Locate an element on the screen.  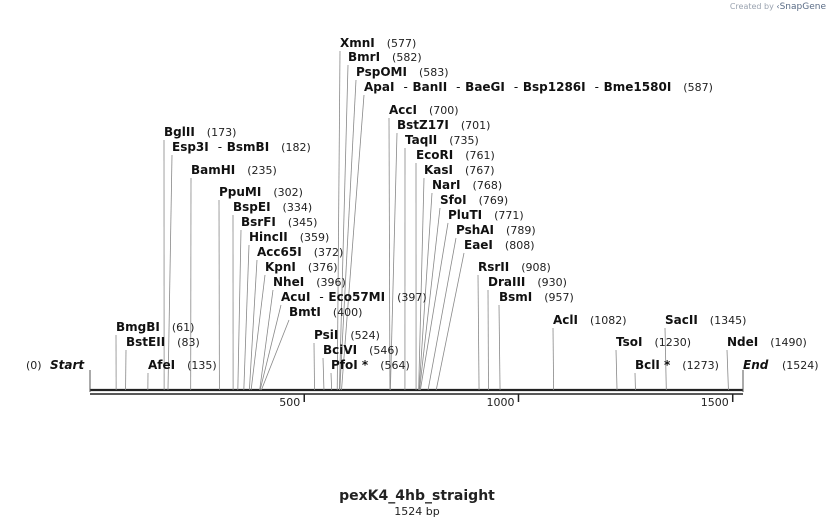
site-name: Acc65I is located at coordinates (279, 252).